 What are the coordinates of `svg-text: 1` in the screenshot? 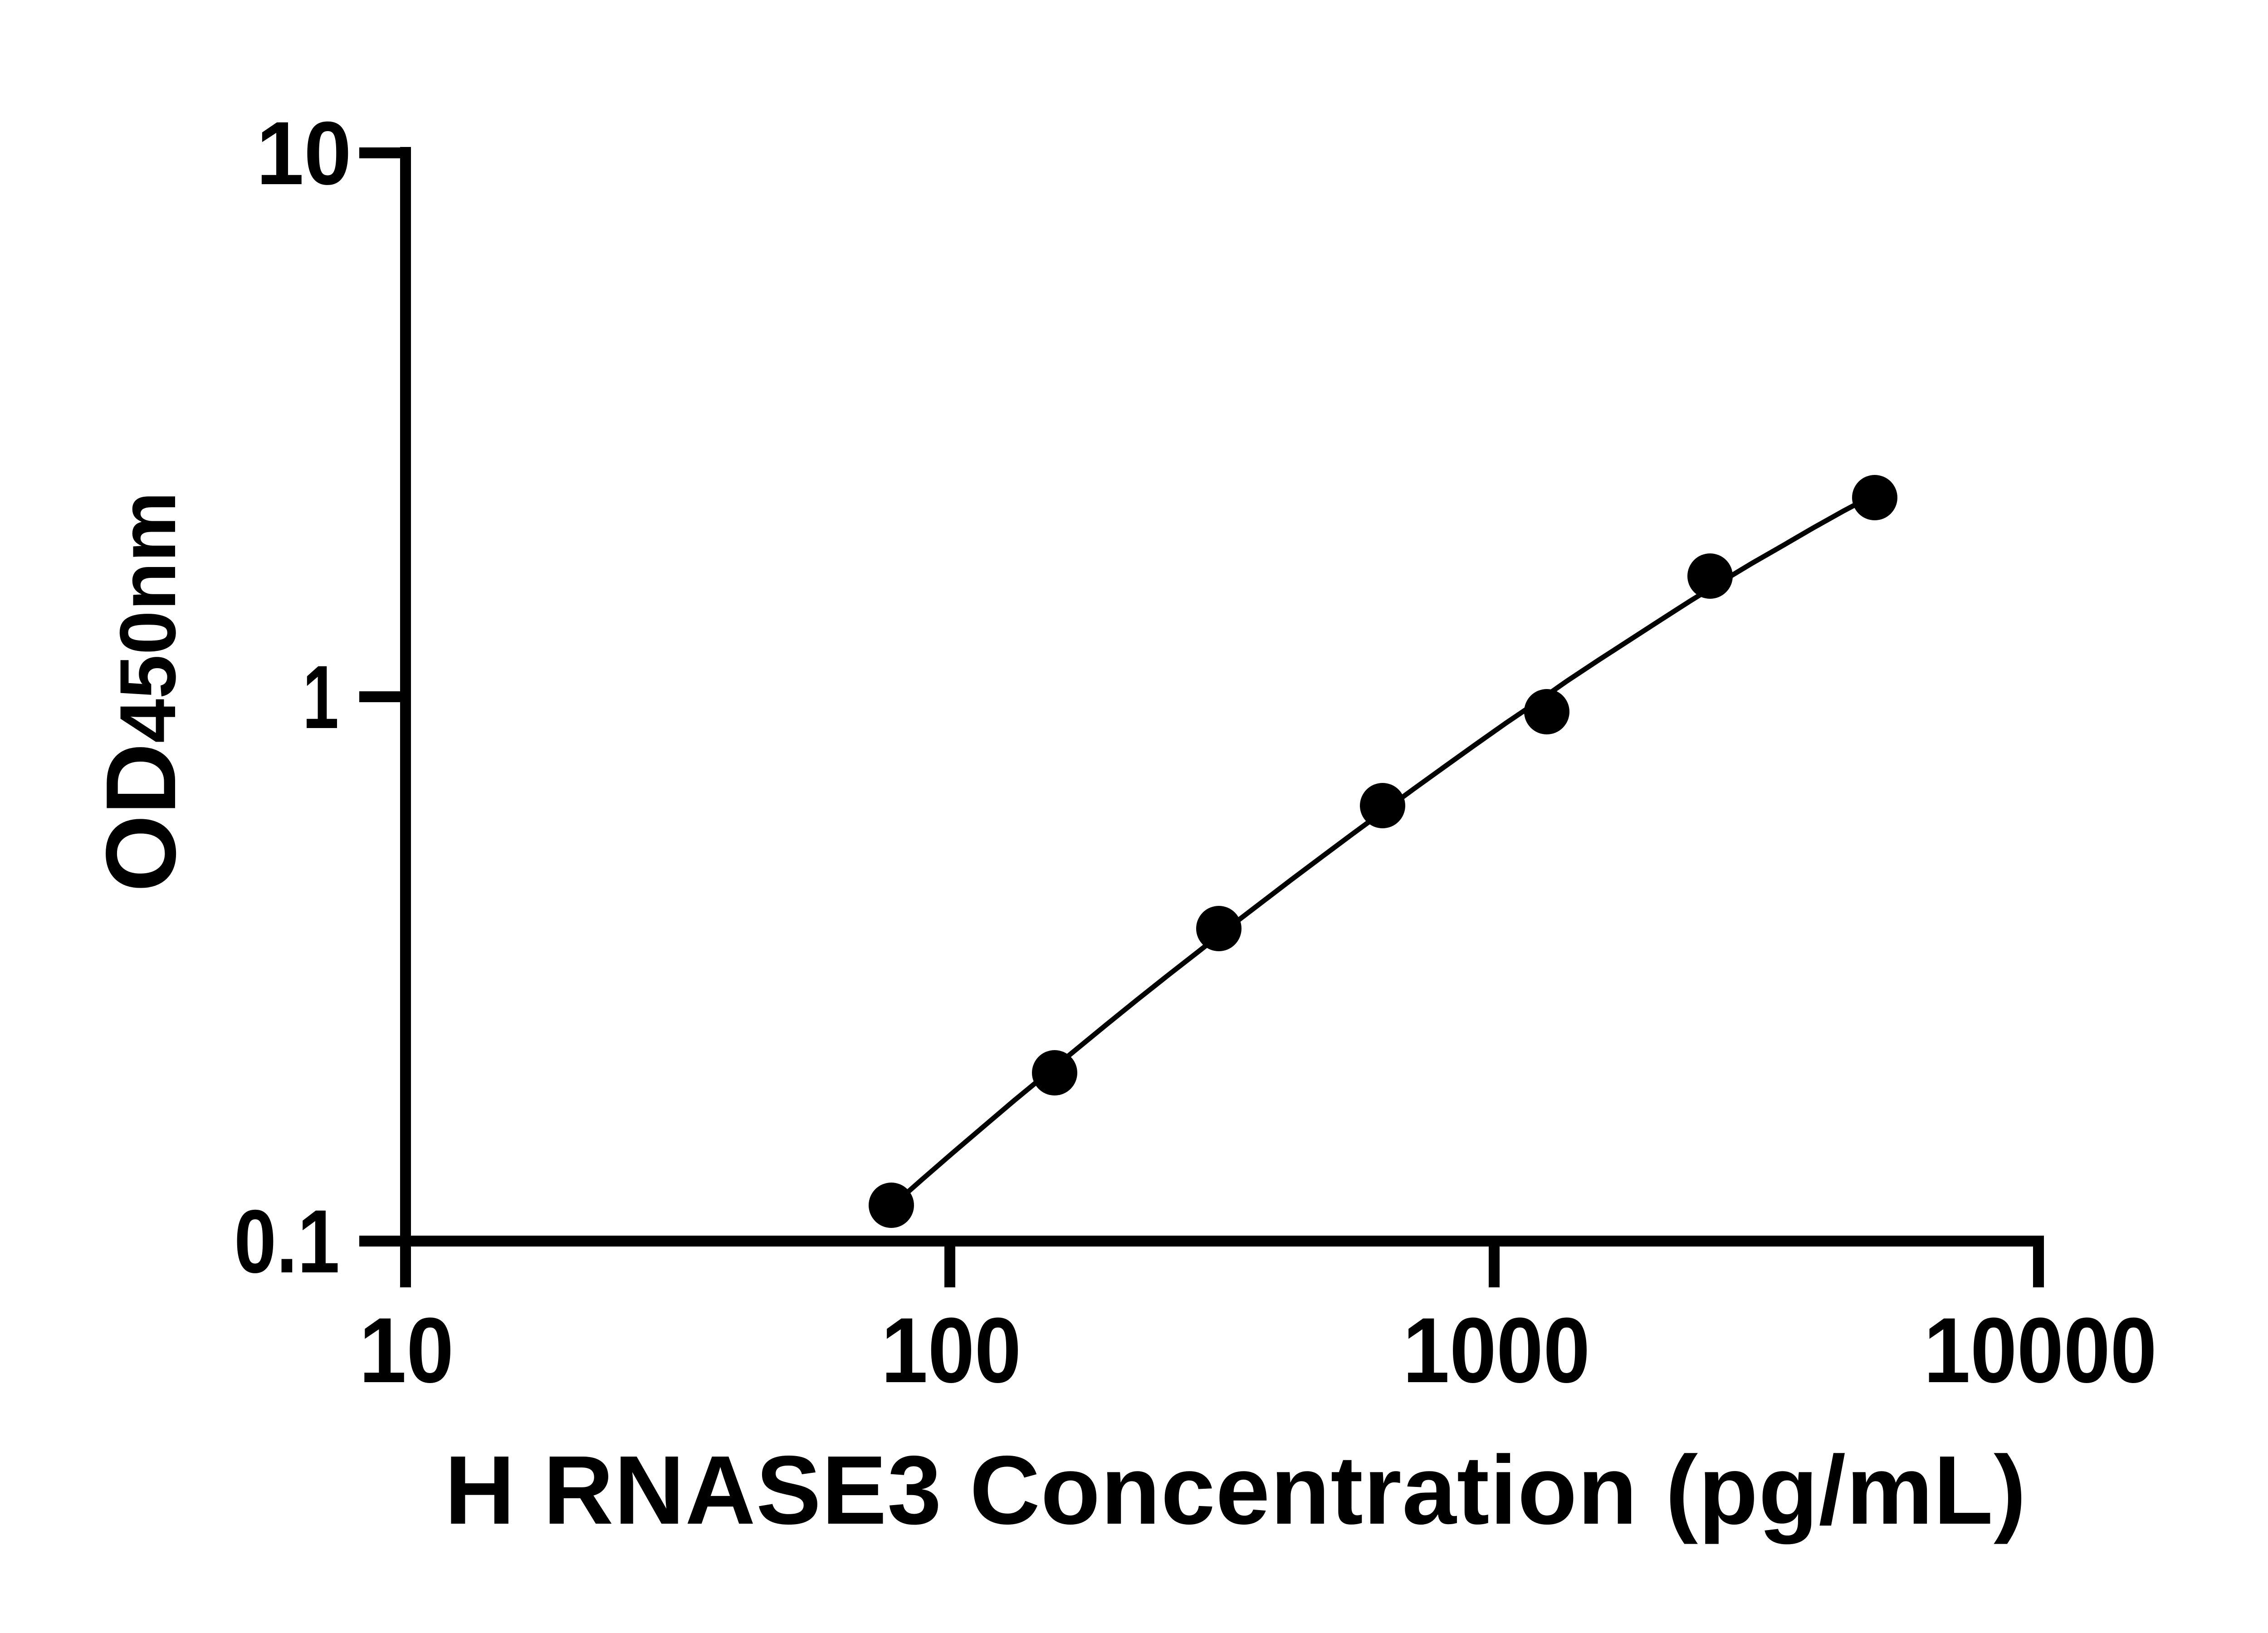 It's located at (321, 697).